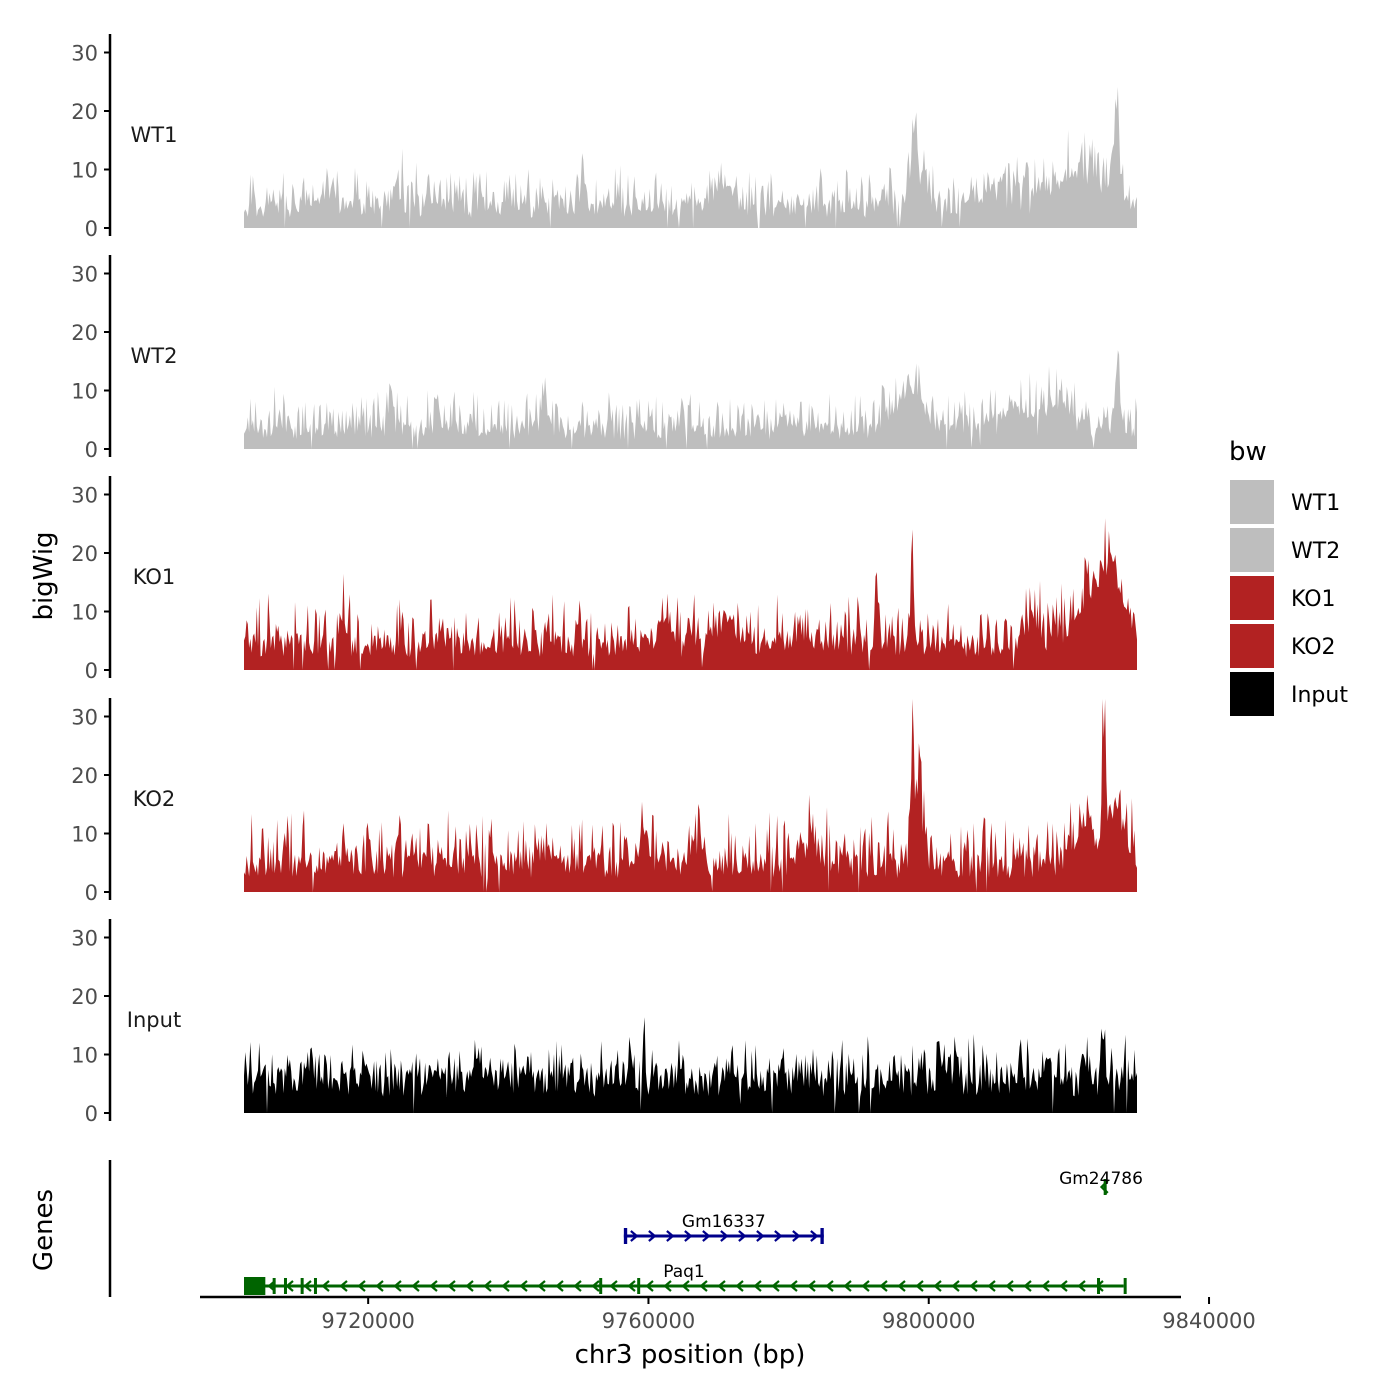 The image size is (1400, 1400). What do you see at coordinates (1315, 503) in the screenshot?
I see `legend-label: WT1` at bounding box center [1315, 503].